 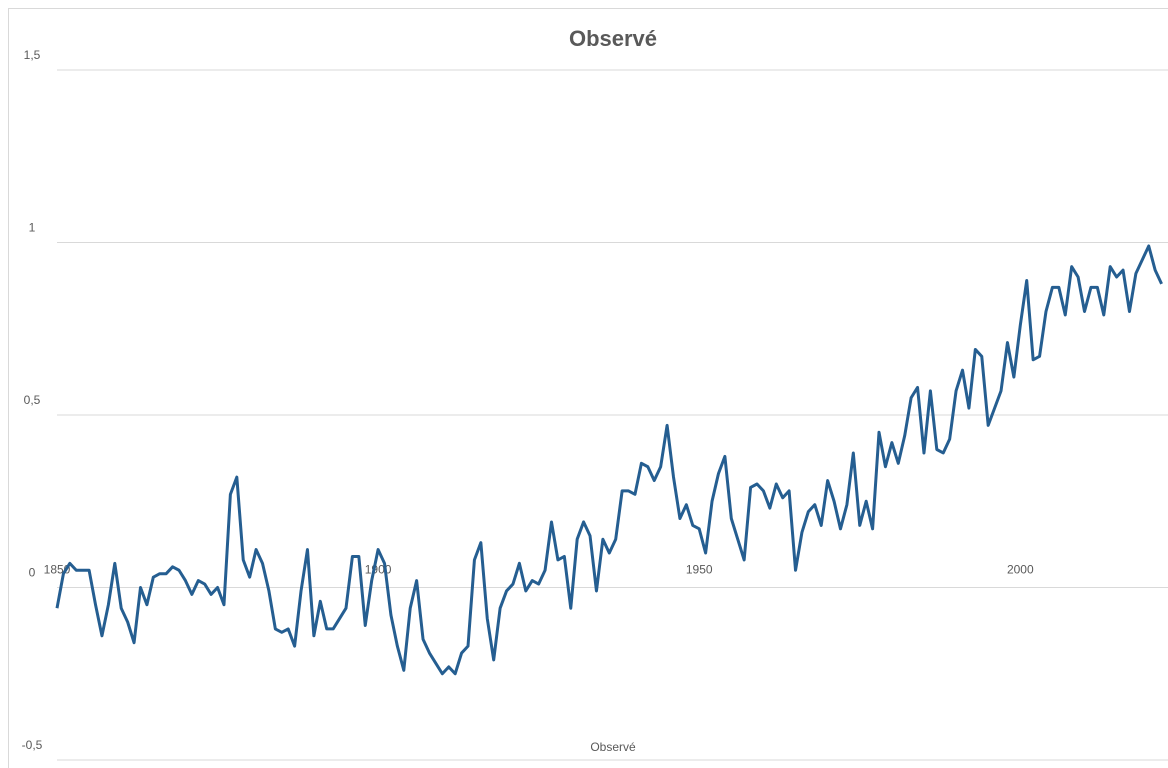 What do you see at coordinates (613, 747) in the screenshot?
I see `x-axis-title: Observé` at bounding box center [613, 747].